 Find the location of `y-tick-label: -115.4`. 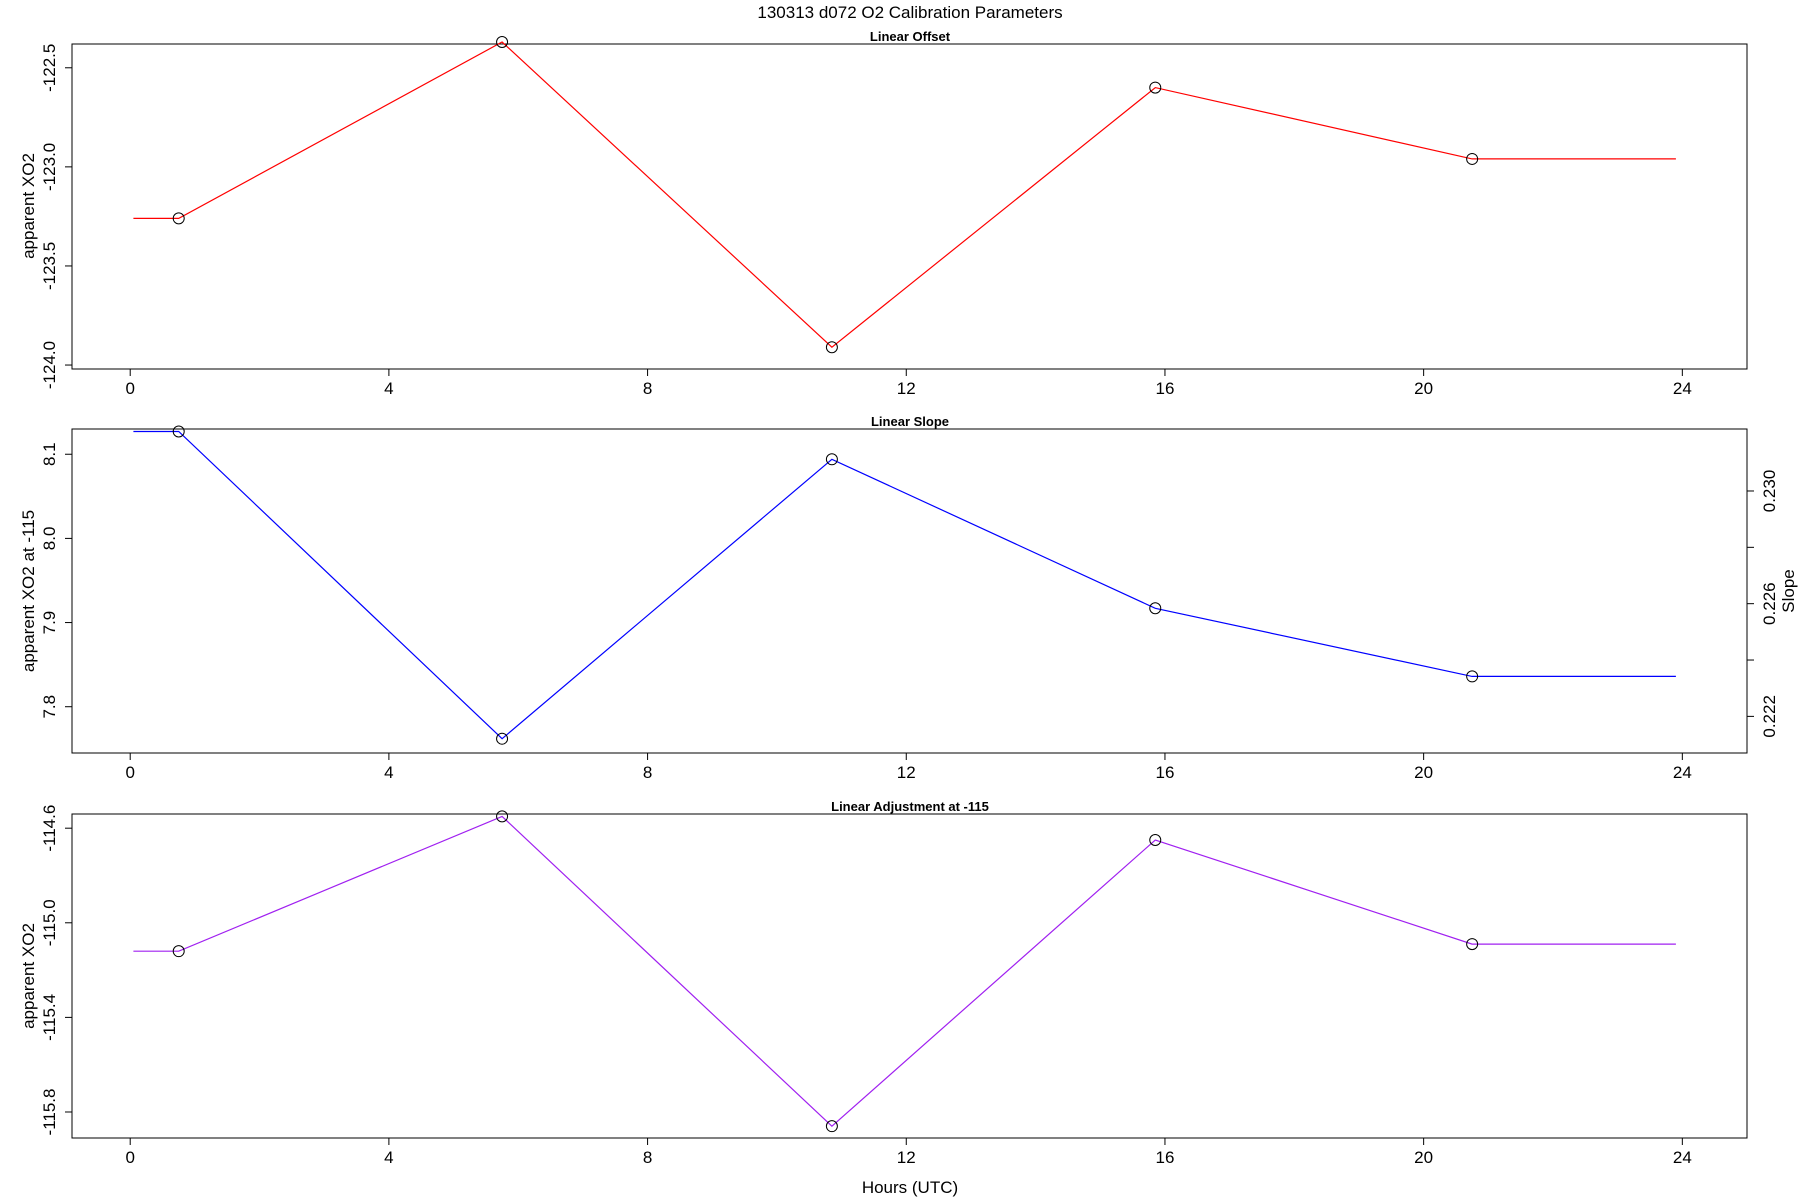

y-tick-label: -115.4 is located at coordinates (49, 1017).